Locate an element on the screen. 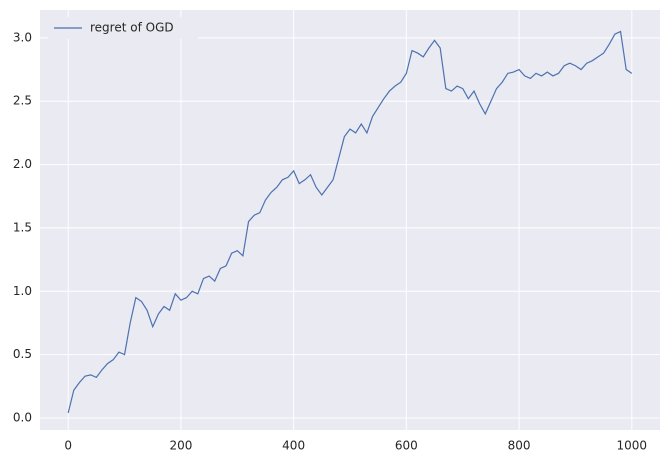  y-tick-label: 3.0 is located at coordinates (22, 37).